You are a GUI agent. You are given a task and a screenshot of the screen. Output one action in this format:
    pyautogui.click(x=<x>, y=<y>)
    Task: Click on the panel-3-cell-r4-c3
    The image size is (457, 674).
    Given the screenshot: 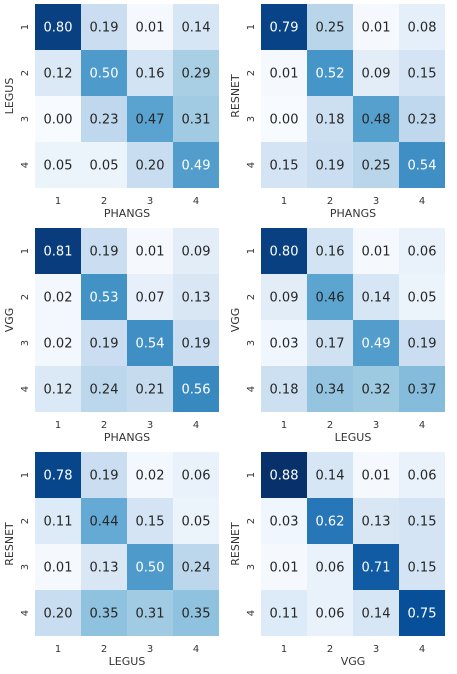 What is the action you would take?
    pyautogui.click(x=150, y=389)
    